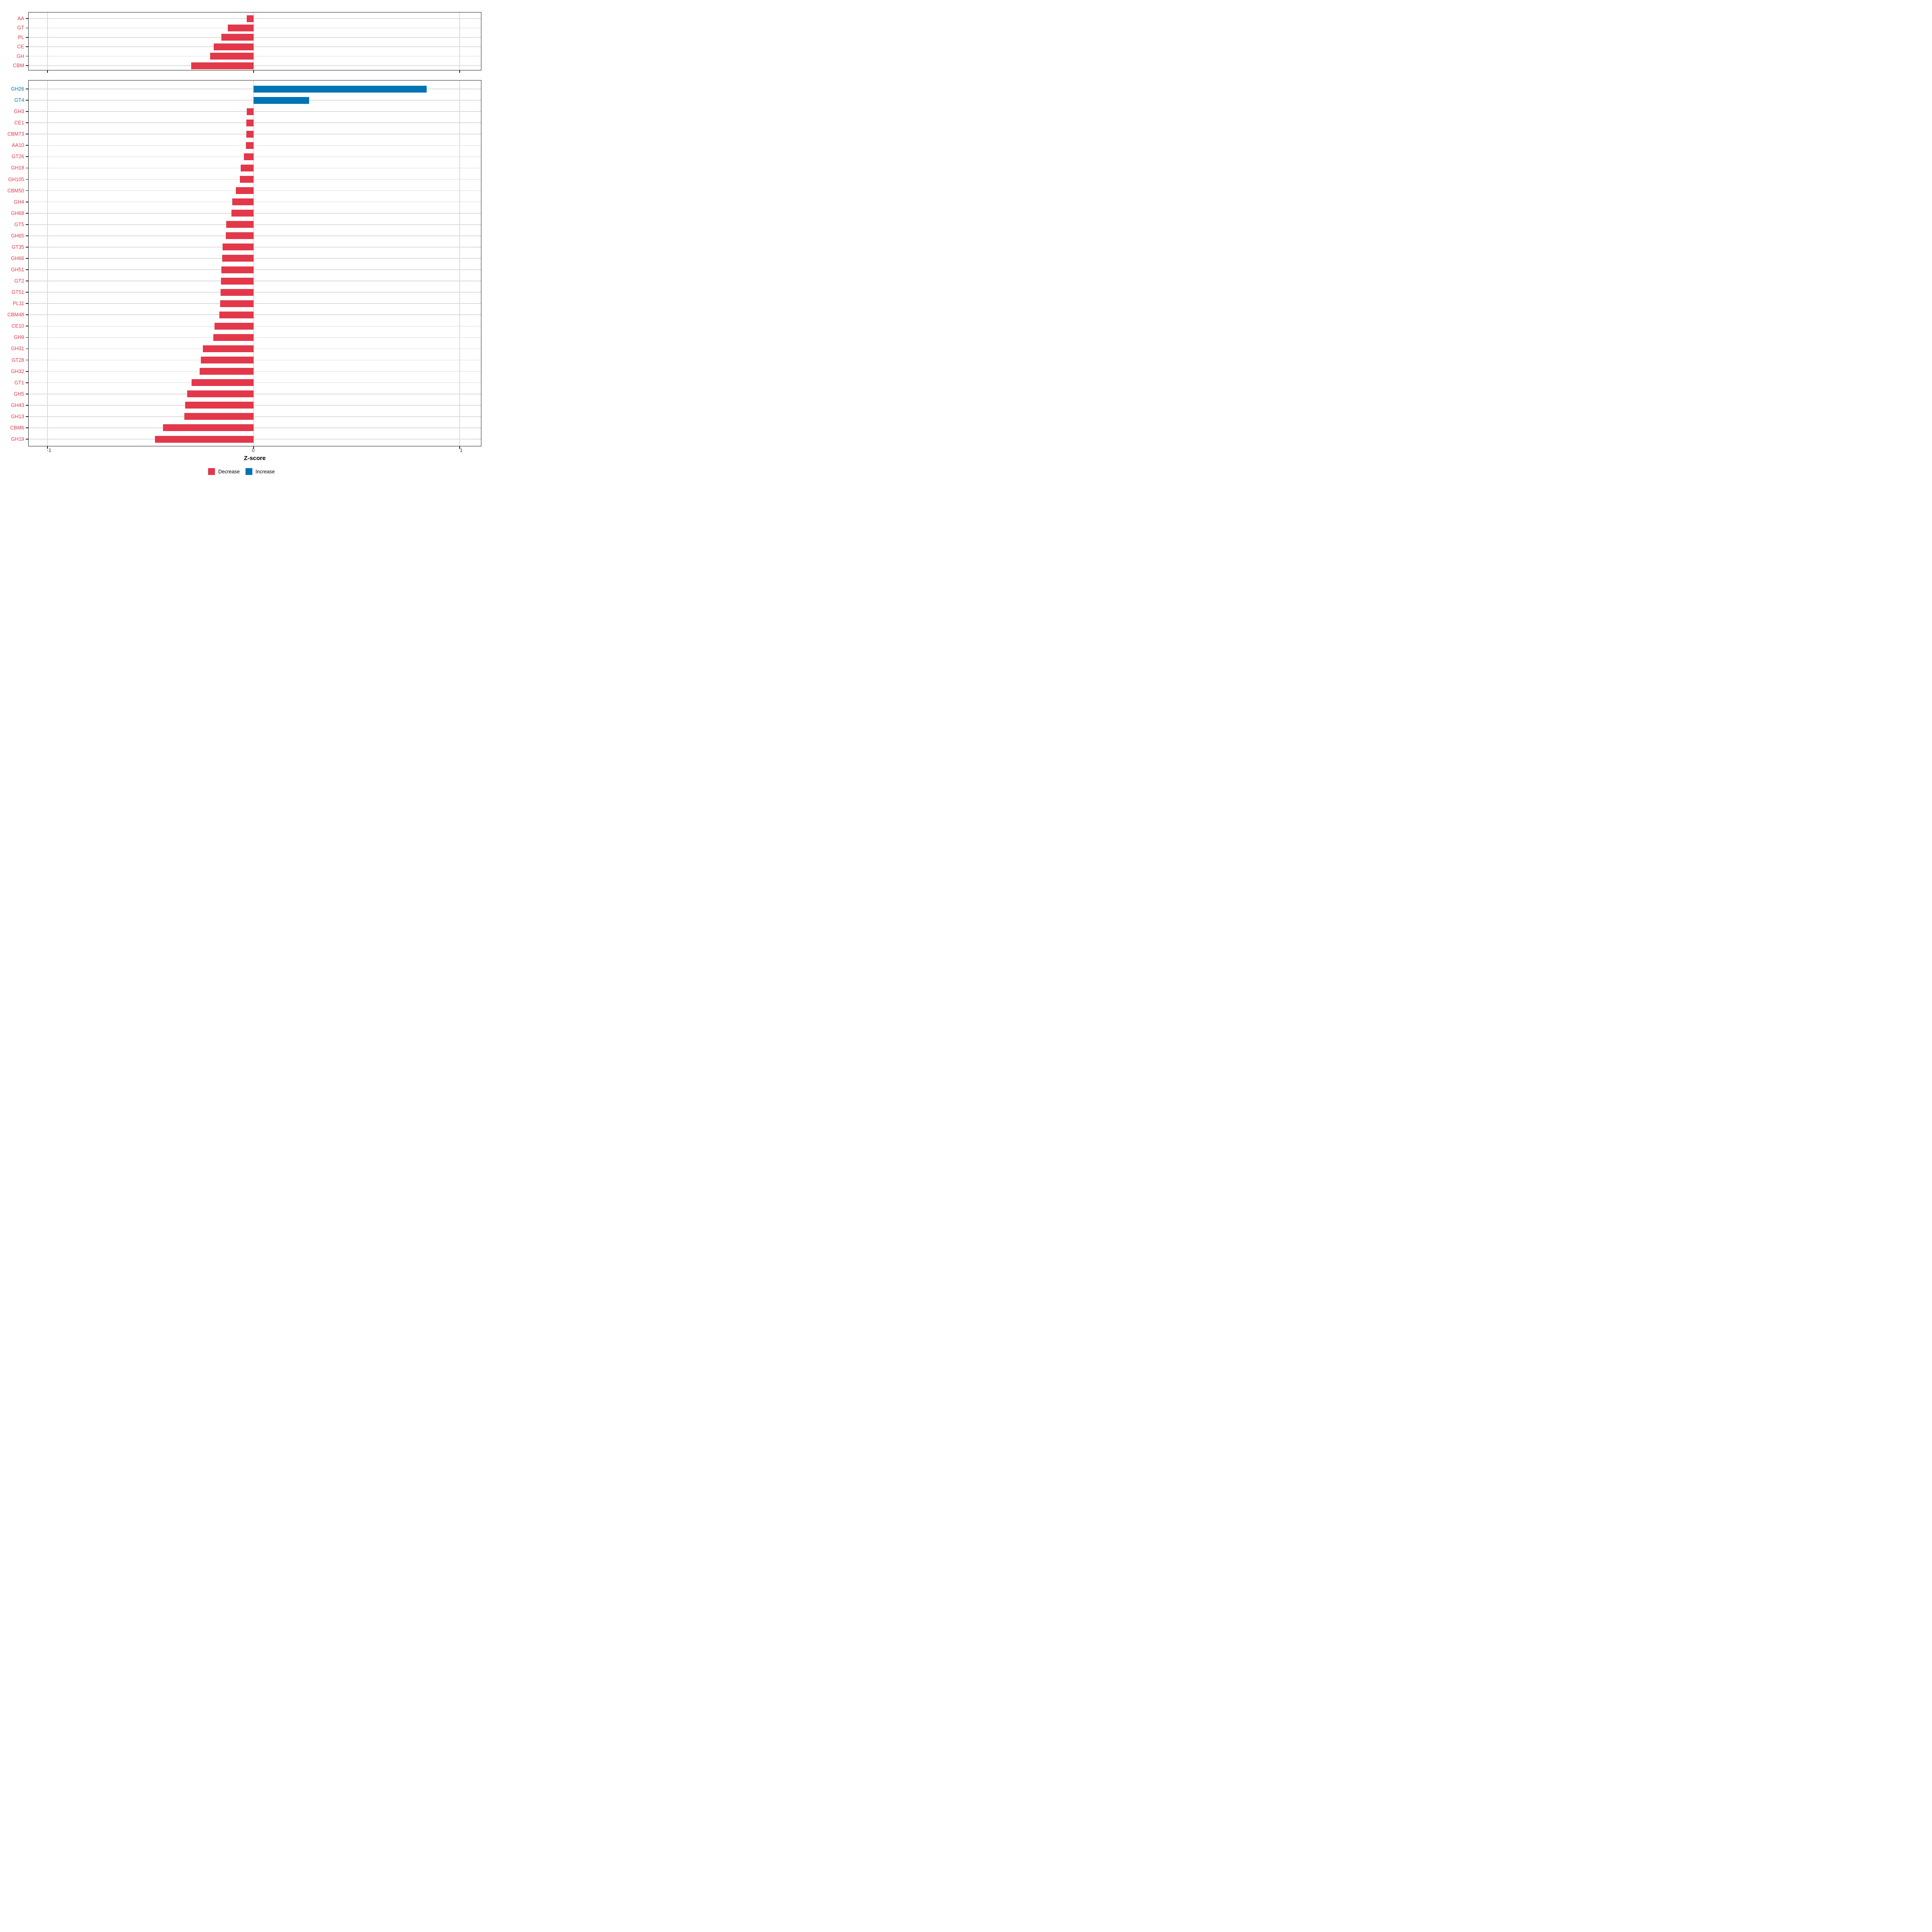  Describe the element at coordinates (19, 383) in the screenshot. I see `category-label-GT1: GT1` at that location.